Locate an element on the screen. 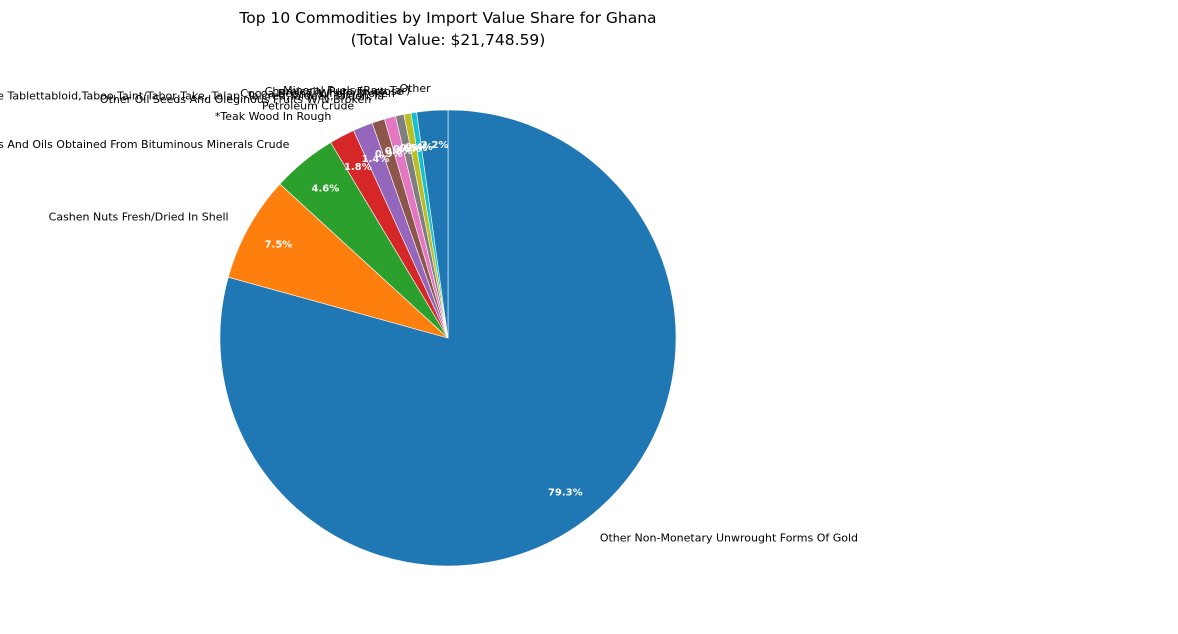 This screenshot has height=634, width=1178. pie-percent-label: 0.8% is located at coordinates (399, 151).